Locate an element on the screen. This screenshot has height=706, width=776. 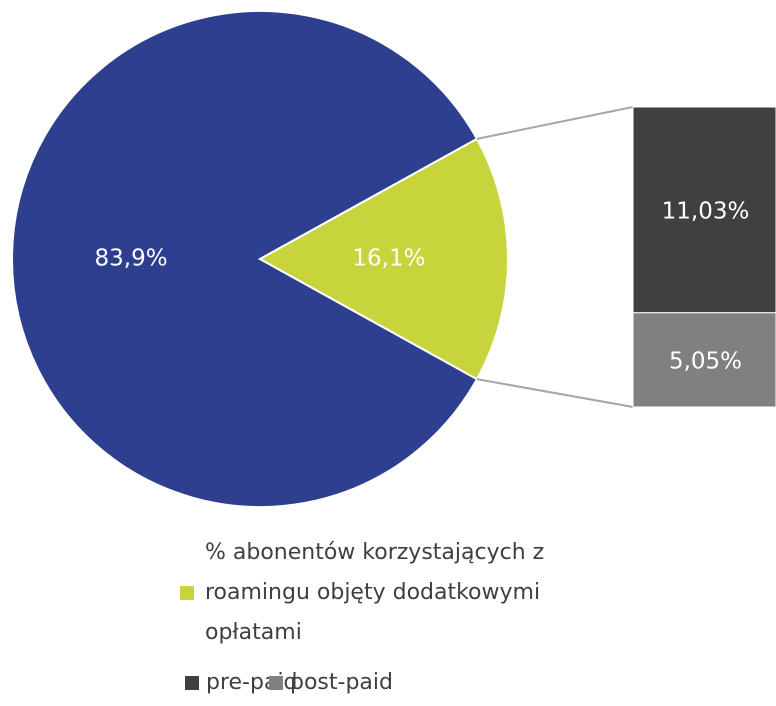
data-label: 5,05% is located at coordinates (705, 361).